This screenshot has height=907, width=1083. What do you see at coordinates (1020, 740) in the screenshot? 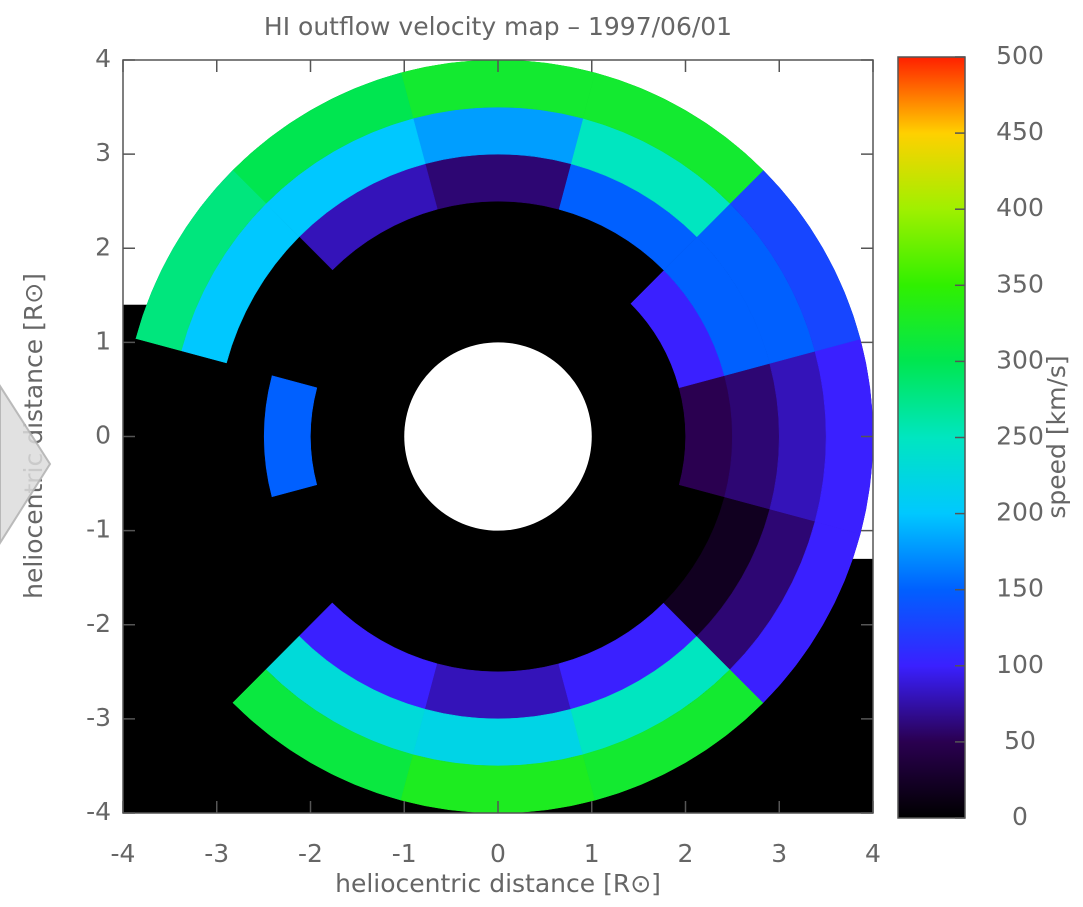
I see `colorbar-tick-label: 50` at bounding box center [1020, 740].